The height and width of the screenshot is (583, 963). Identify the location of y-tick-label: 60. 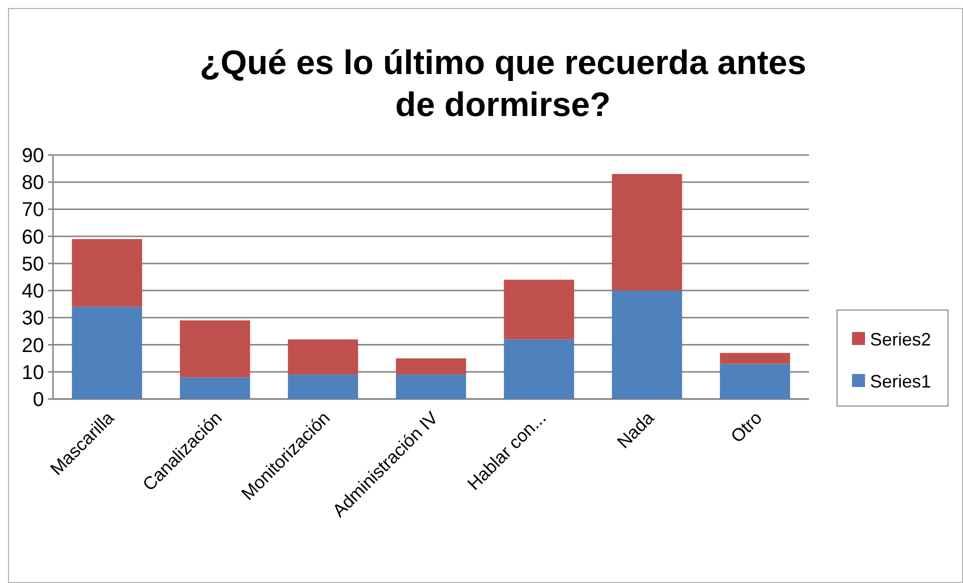
(33, 237).